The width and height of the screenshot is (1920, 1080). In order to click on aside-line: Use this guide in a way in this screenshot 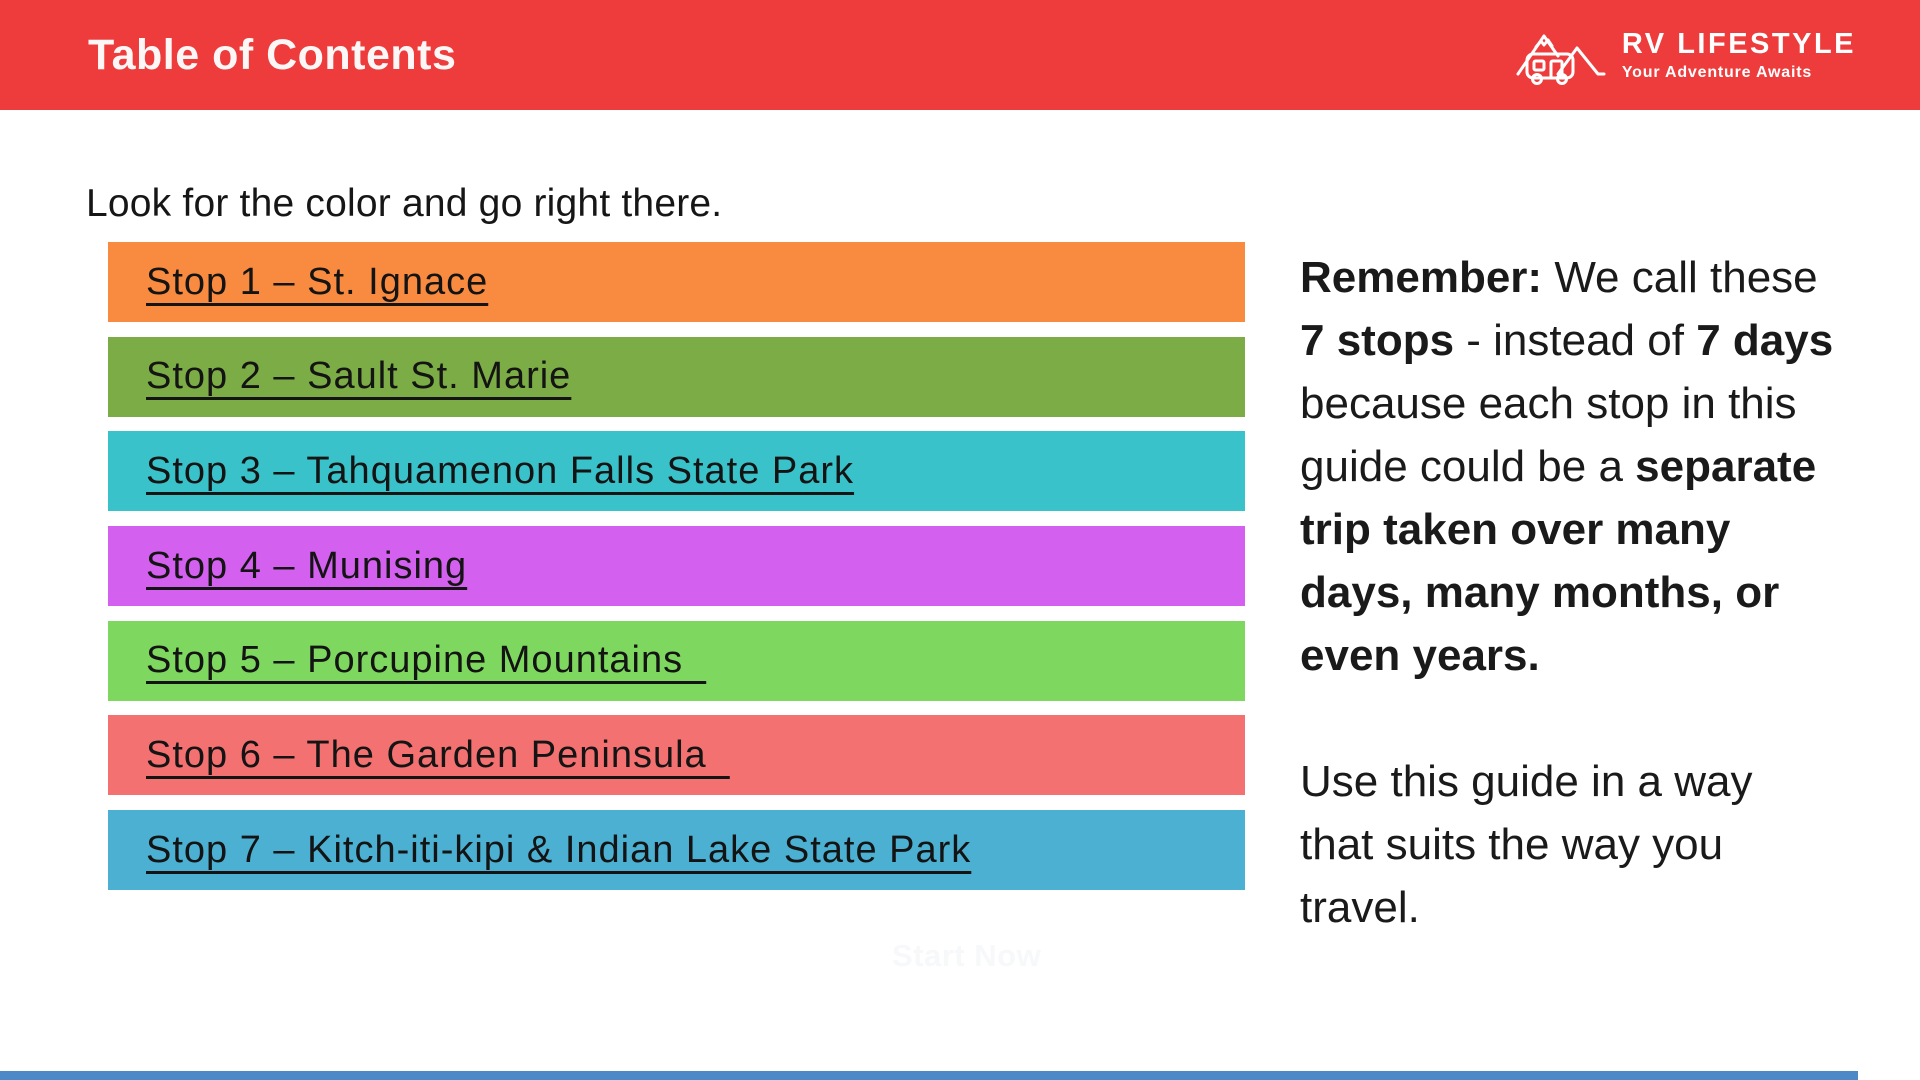, I will do `click(1526, 781)`.